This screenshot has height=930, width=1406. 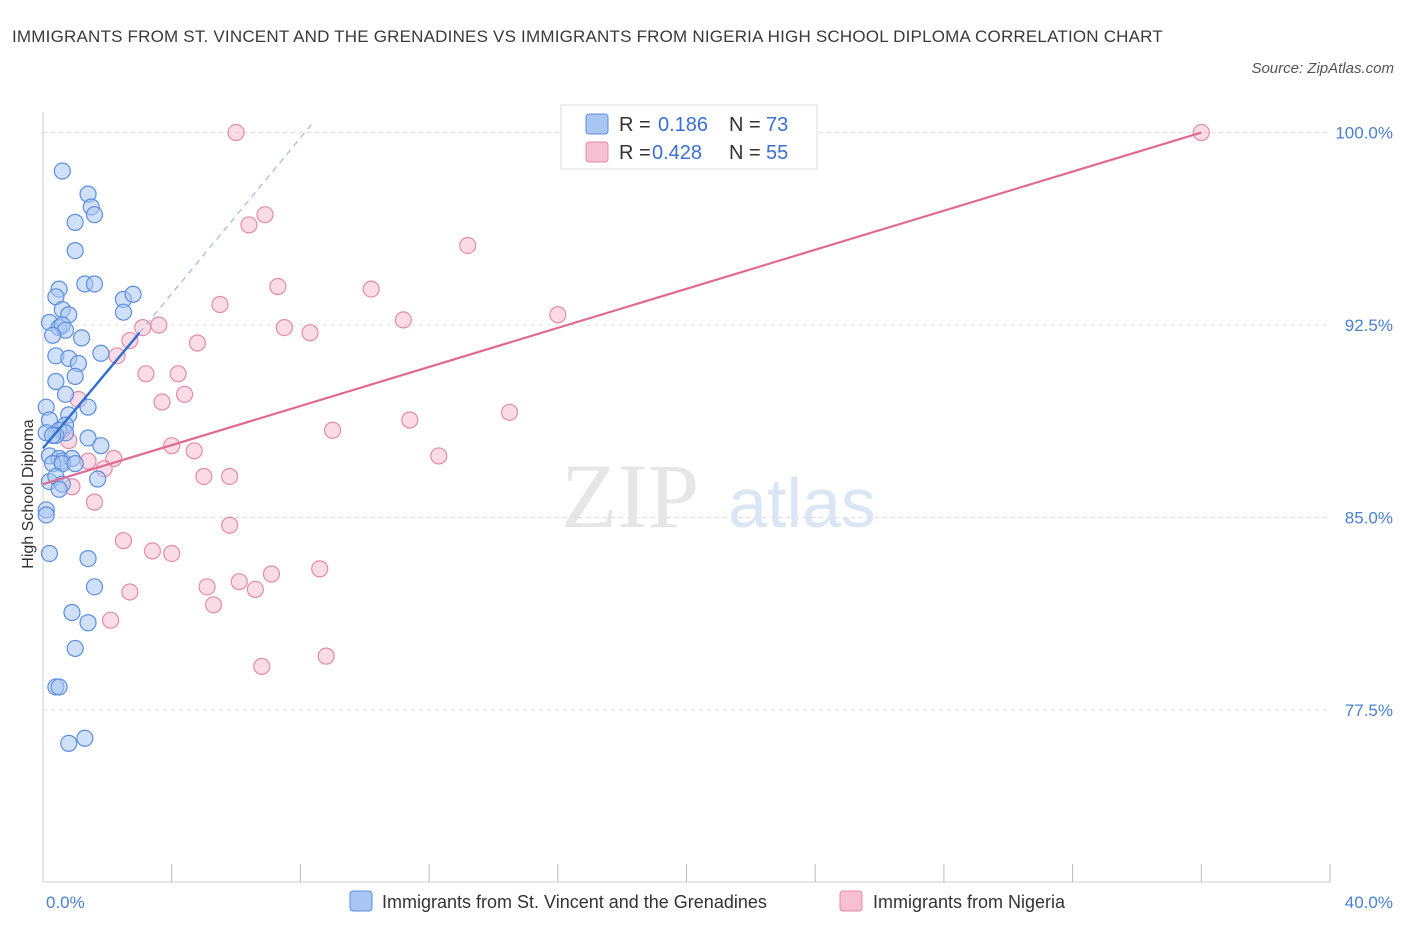 What do you see at coordinates (689, 137) in the screenshot?
I see `correlation-legend: R = 0.186 N = 73 R = 0.428 N = 55` at bounding box center [689, 137].